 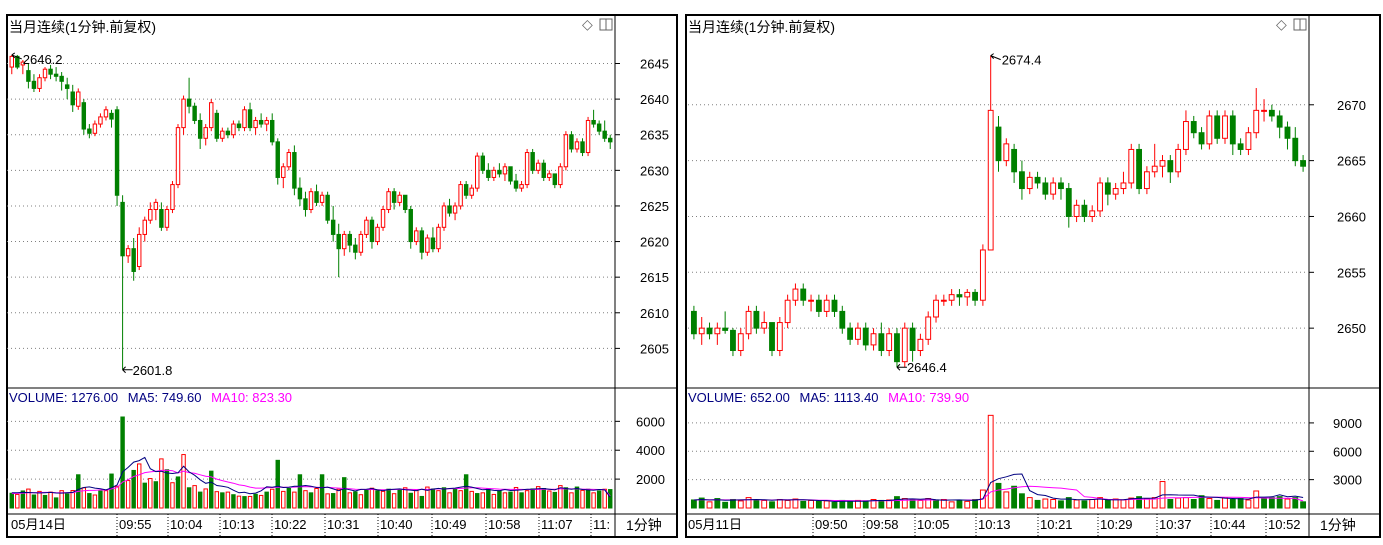 What do you see at coordinates (1337, 217) in the screenshot?
I see `right-price-tick-labels: 2650 2655 2660 2665 2670` at bounding box center [1337, 217].